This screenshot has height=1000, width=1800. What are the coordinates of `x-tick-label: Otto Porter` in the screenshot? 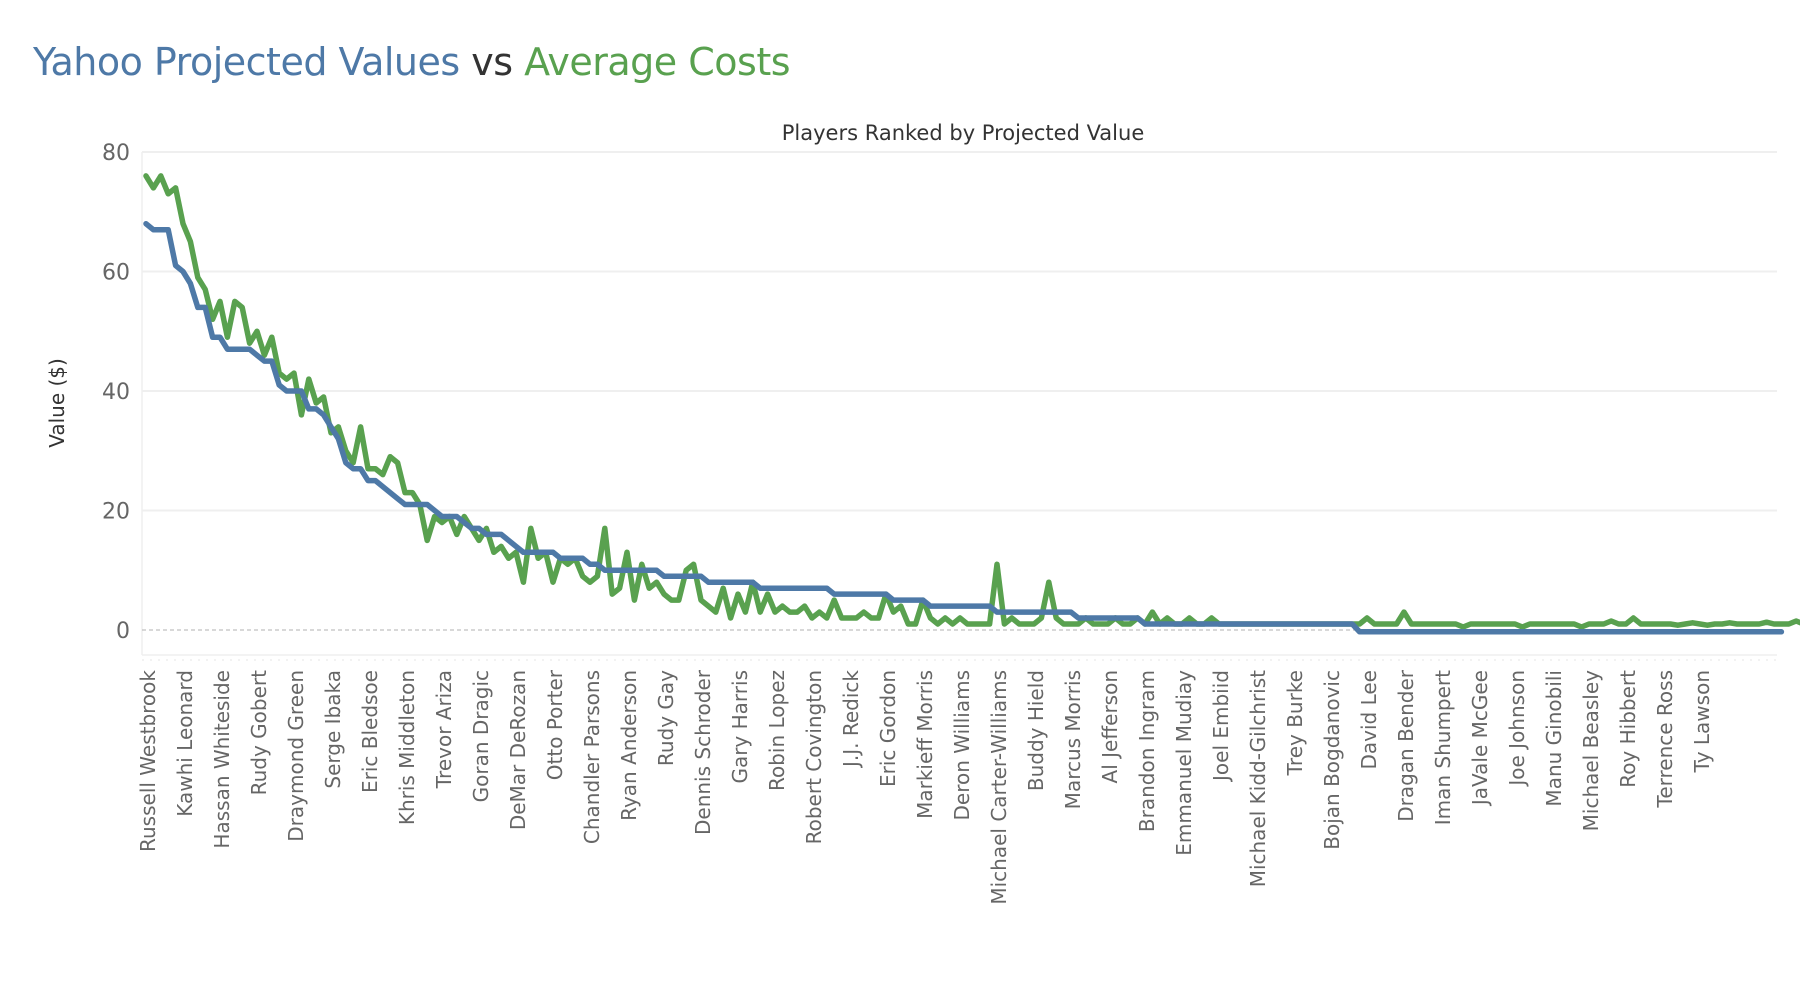 It's located at (555, 724).